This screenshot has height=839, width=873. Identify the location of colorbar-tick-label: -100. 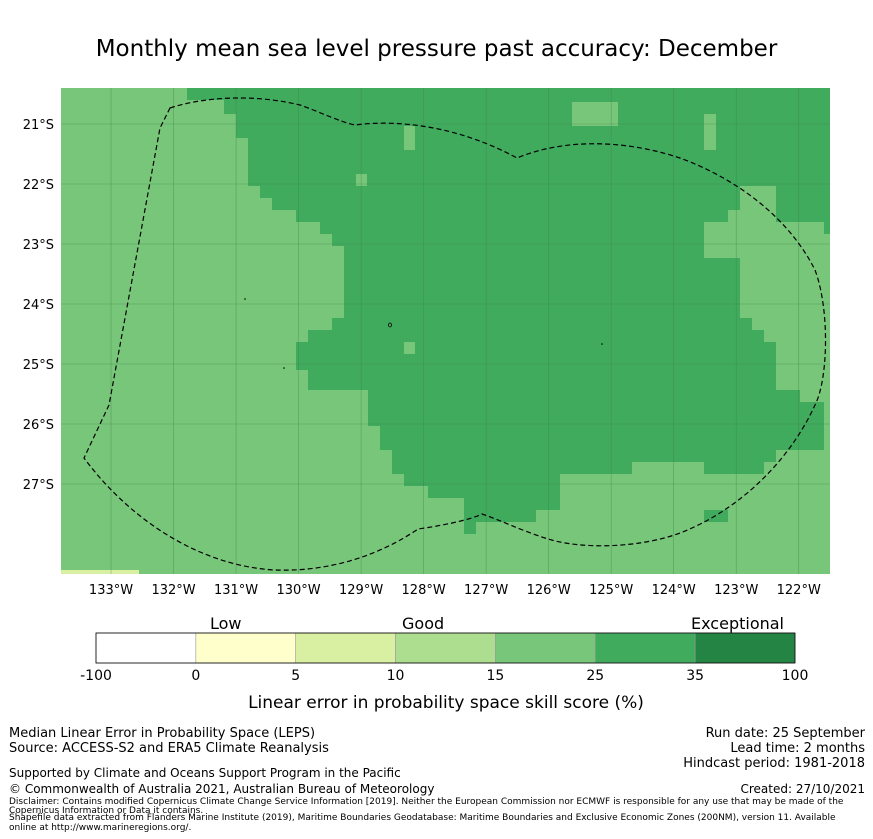
(96, 676).